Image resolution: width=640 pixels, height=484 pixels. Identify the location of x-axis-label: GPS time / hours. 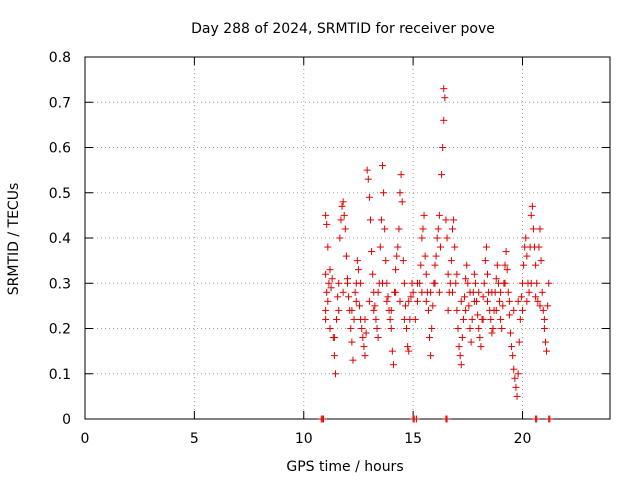
(344, 467).